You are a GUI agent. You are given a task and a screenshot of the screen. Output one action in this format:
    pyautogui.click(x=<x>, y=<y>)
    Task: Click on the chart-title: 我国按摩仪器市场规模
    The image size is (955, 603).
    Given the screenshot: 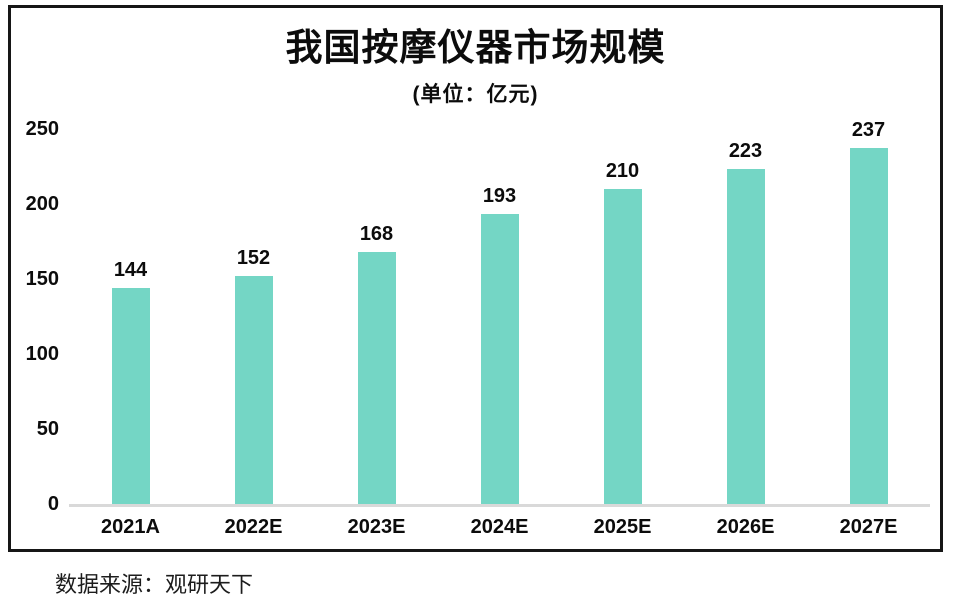 What is the action you would take?
    pyautogui.click(x=475, y=47)
    